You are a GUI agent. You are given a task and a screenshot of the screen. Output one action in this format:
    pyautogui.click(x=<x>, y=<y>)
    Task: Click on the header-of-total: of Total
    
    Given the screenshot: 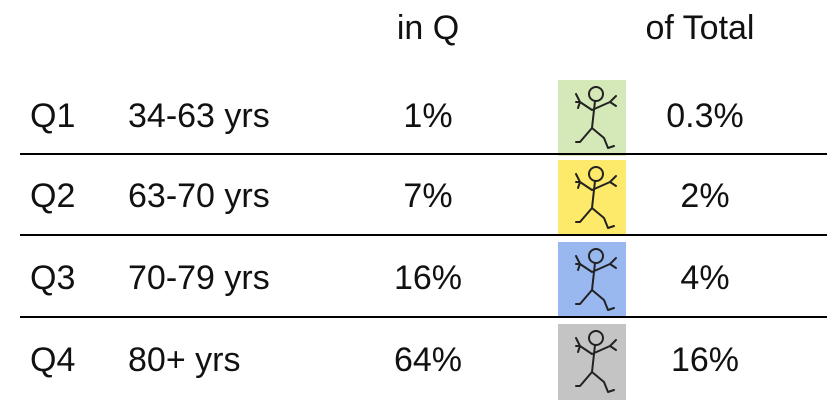 What is the action you would take?
    pyautogui.click(x=699, y=28)
    